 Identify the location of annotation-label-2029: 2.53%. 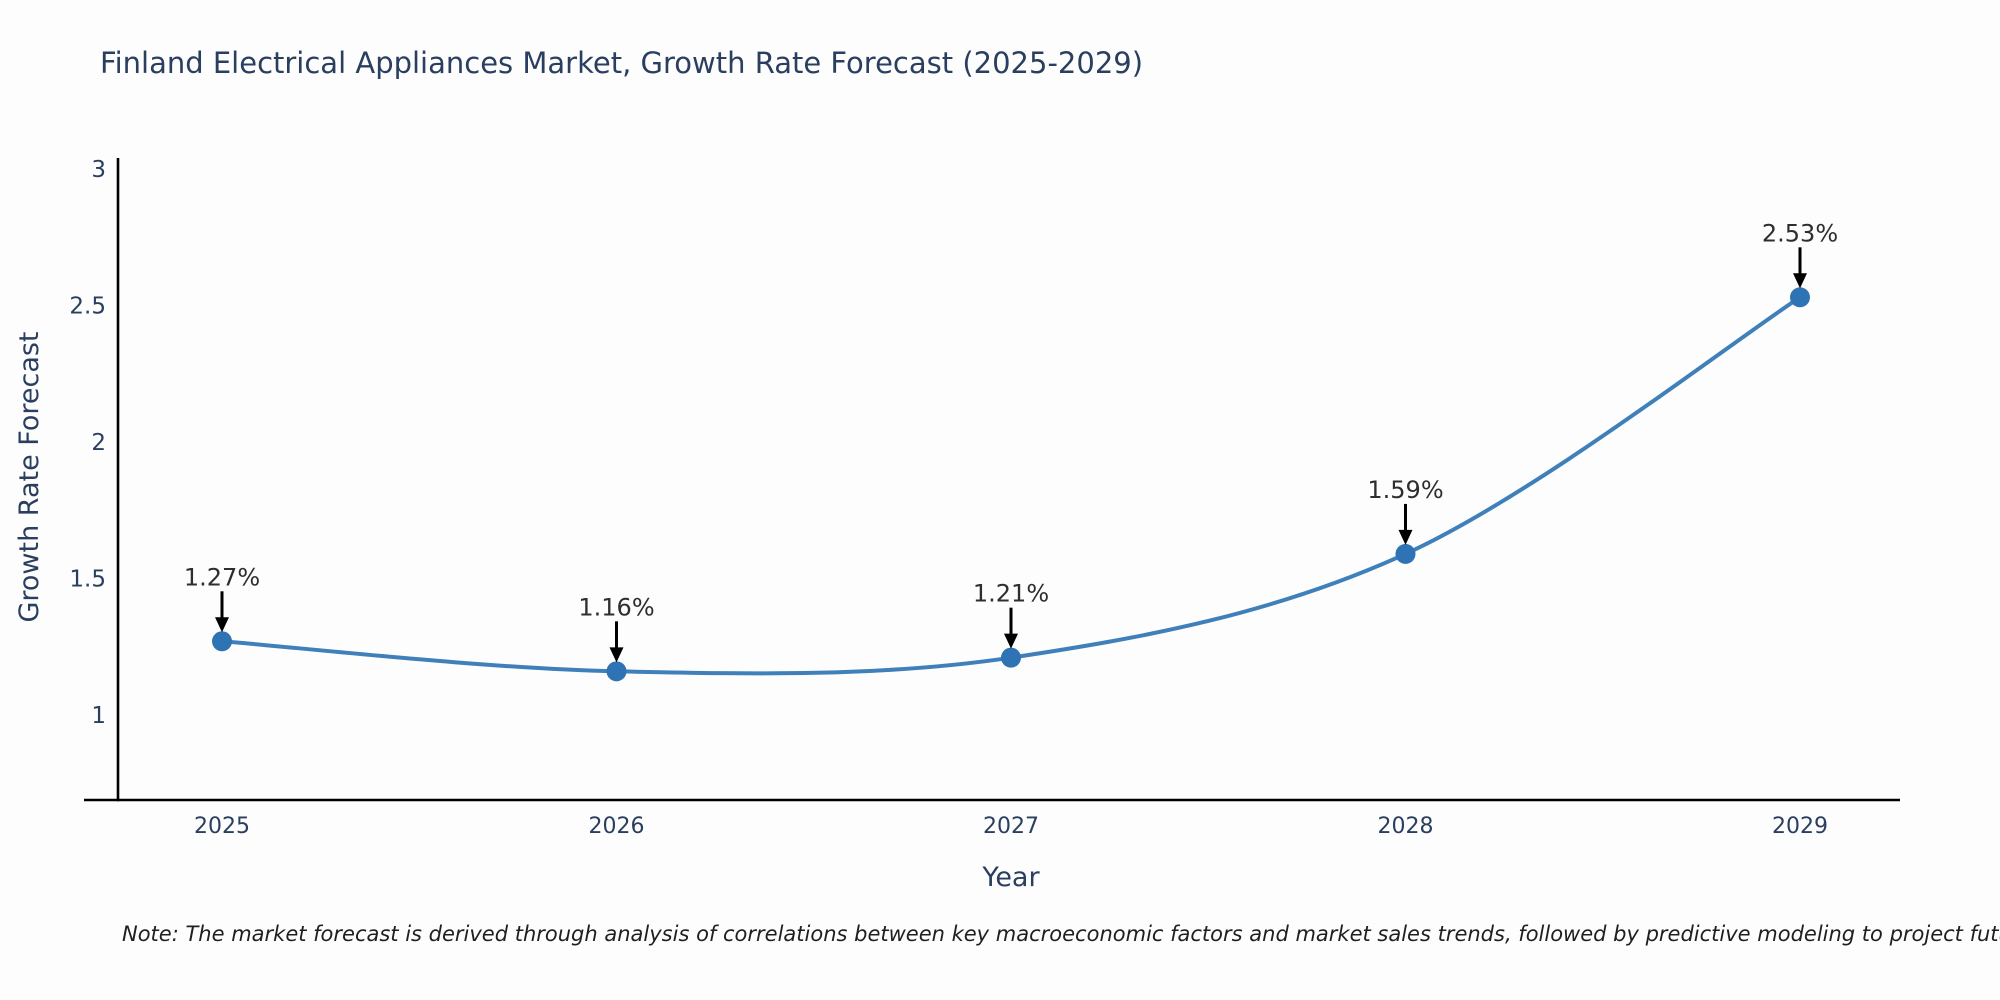
(1800, 233).